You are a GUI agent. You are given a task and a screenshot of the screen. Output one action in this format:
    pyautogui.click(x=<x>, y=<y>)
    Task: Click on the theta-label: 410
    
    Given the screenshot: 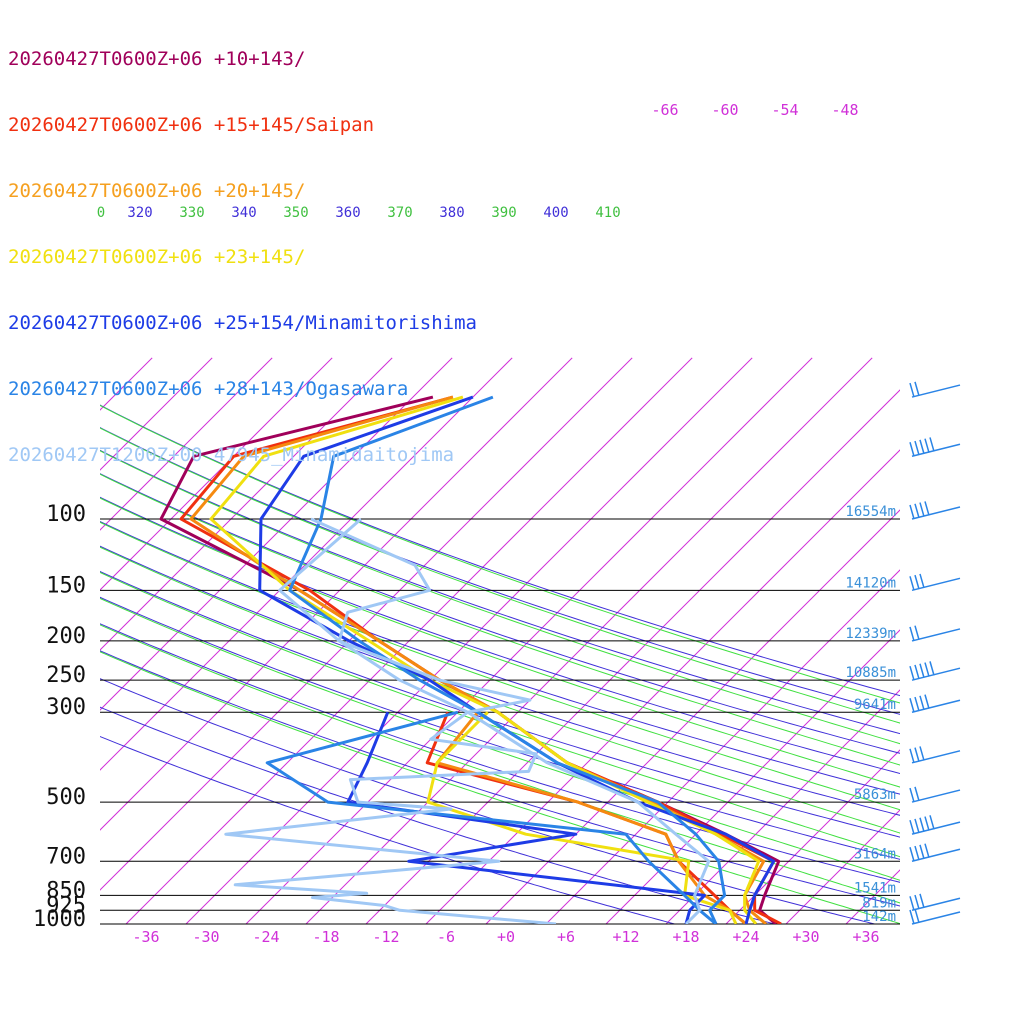 What is the action you would take?
    pyautogui.click(x=607, y=213)
    